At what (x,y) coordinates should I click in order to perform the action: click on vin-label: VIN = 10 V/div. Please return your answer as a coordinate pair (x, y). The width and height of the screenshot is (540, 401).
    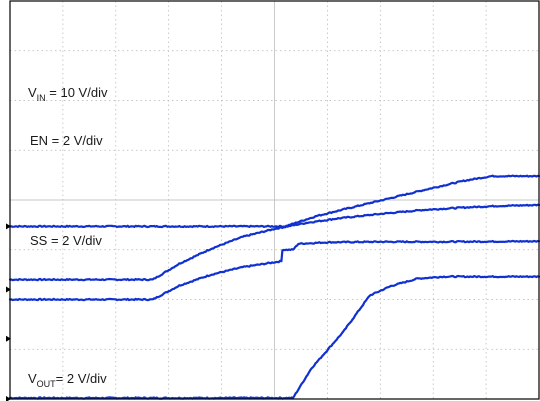
    Looking at the image, I should click on (68, 94).